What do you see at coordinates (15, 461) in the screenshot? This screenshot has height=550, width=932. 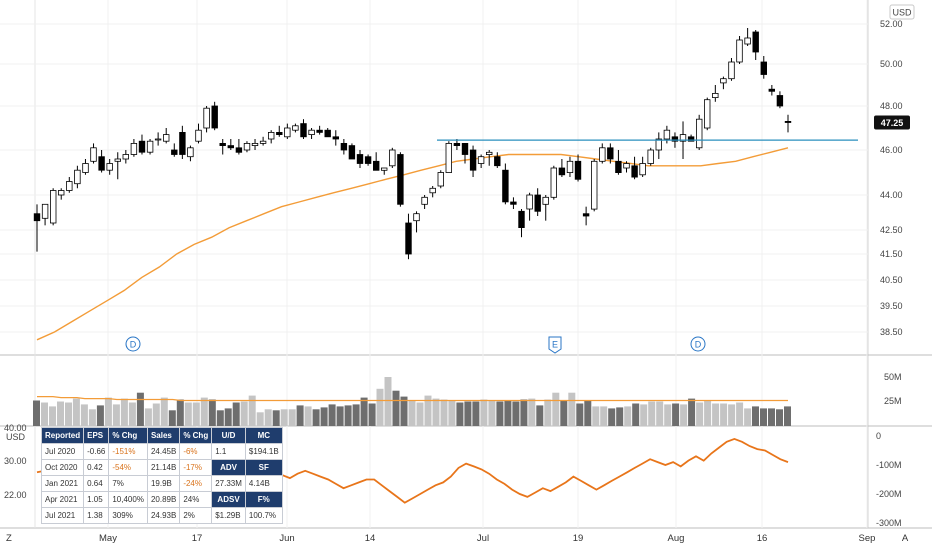 I see `left-axis-tick: 30.00` at bounding box center [15, 461].